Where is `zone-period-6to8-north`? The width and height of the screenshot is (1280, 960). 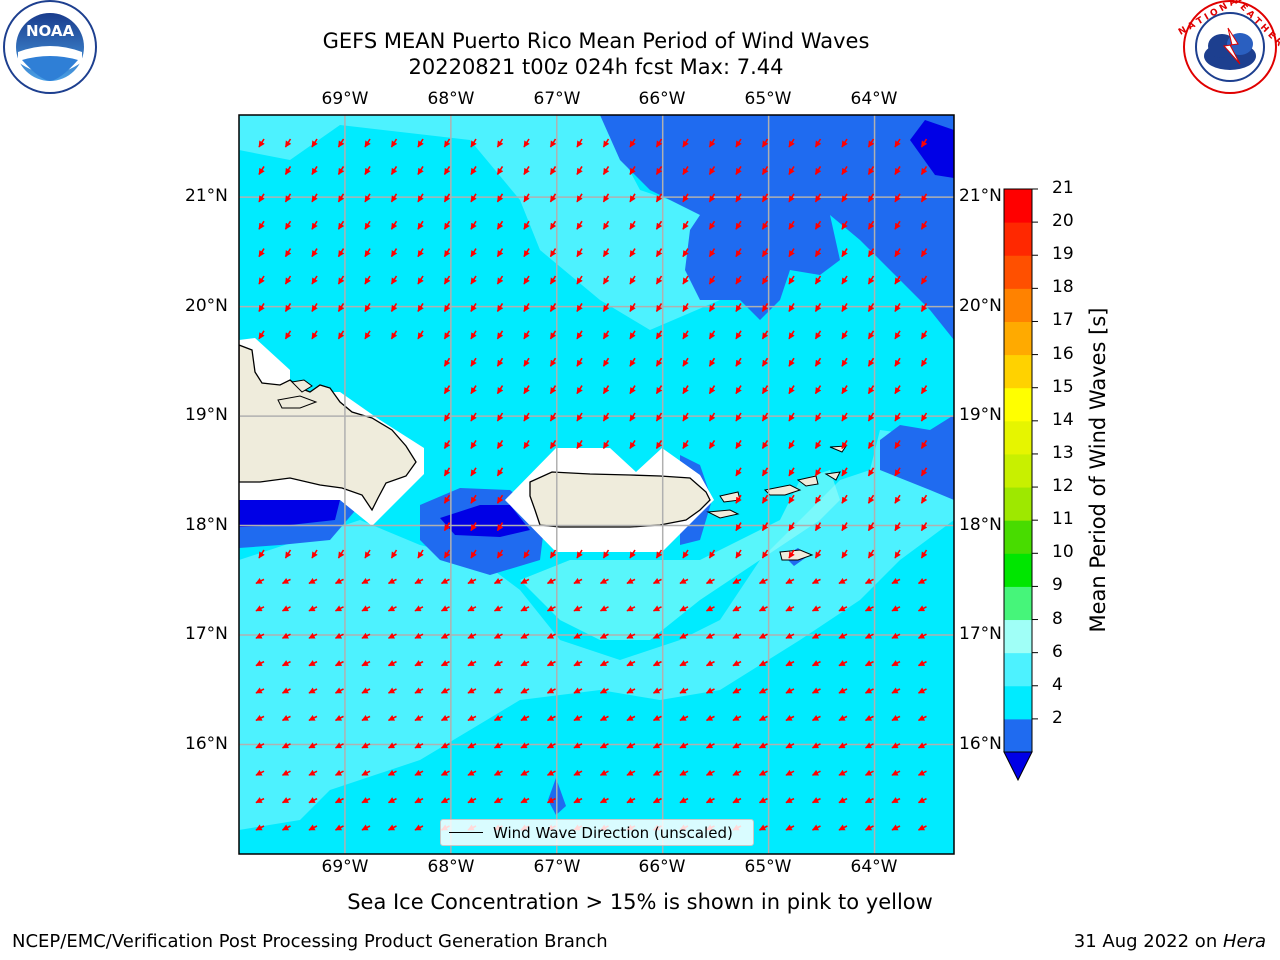
zone-period-6to8-north is located at coordinates (499, 222).